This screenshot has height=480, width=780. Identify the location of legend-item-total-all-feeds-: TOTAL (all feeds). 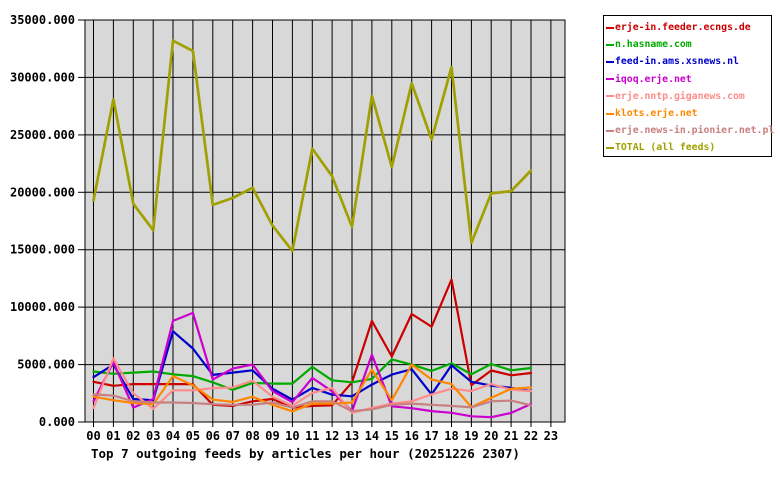
(687, 147).